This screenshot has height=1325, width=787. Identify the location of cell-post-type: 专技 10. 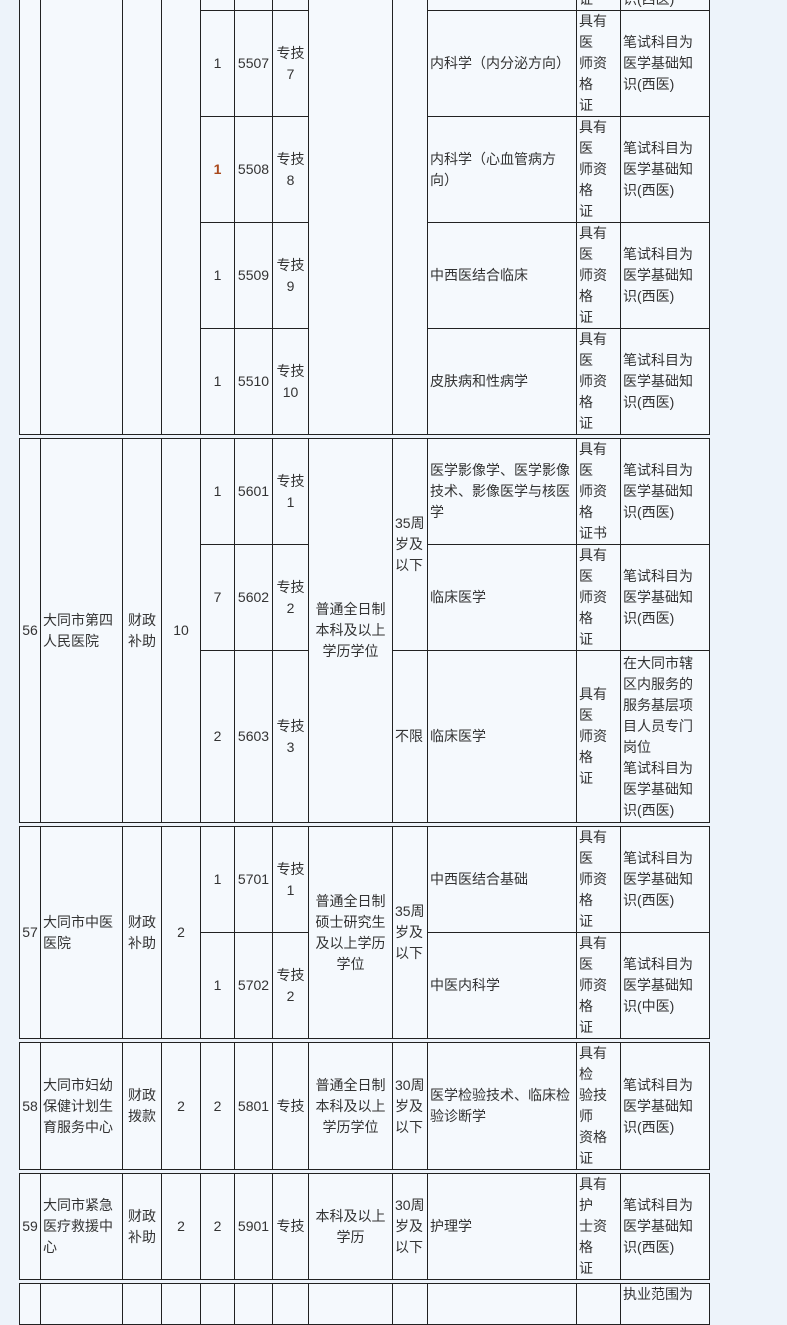
(290, 381).